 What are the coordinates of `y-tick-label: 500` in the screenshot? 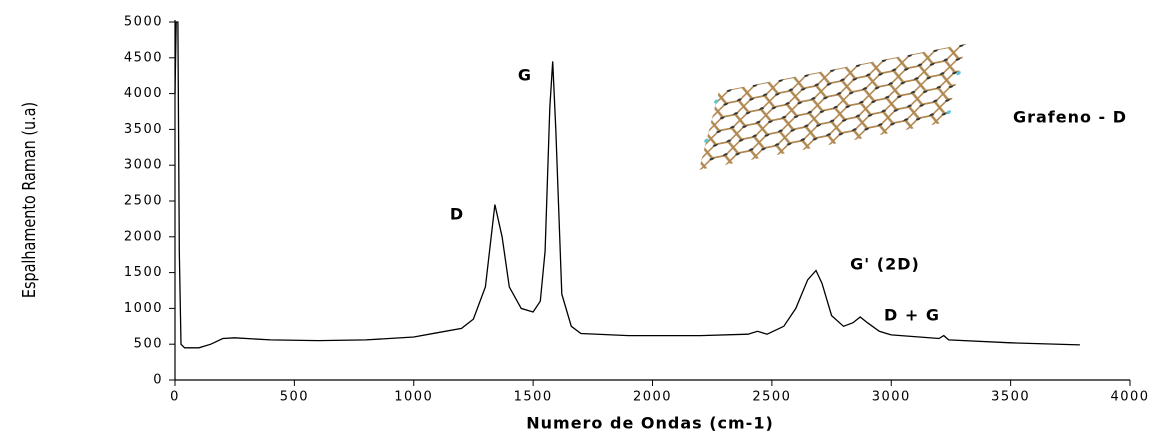 It's located at (148, 344).